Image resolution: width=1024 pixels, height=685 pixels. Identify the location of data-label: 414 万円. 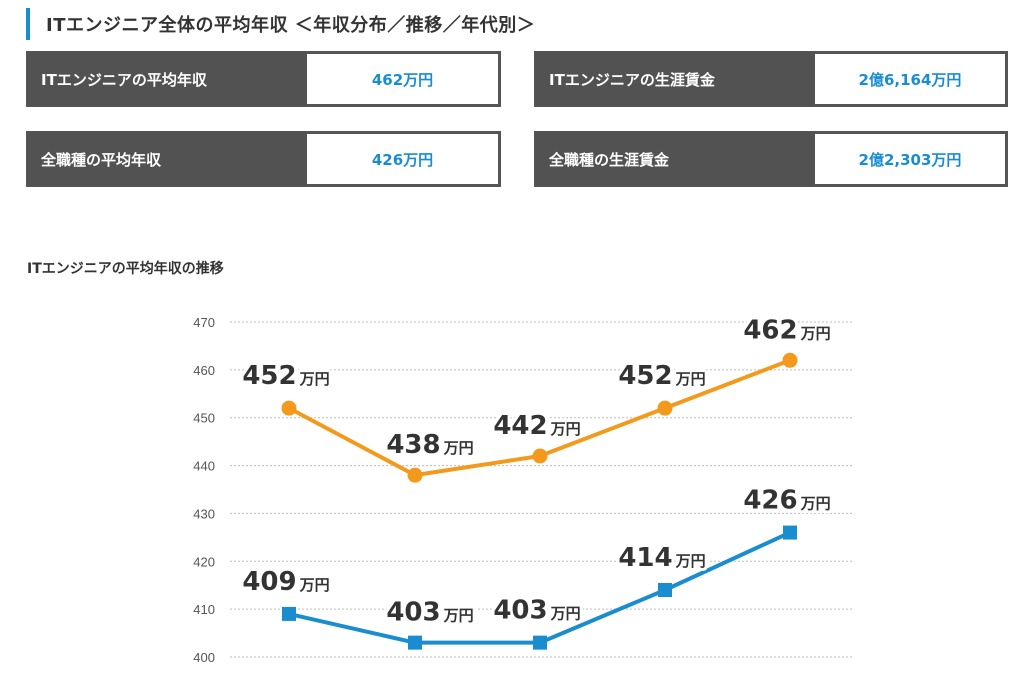
(661, 558).